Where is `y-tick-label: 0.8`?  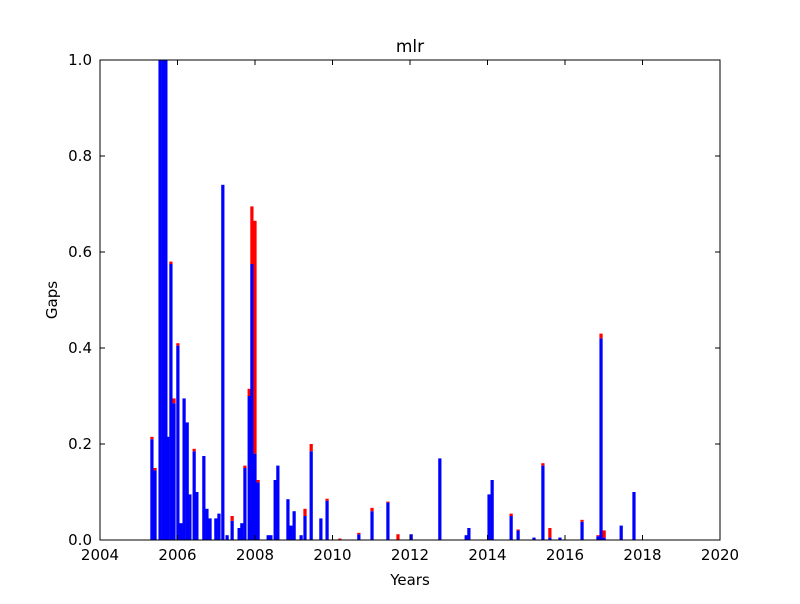 y-tick-label: 0.8 is located at coordinates (80, 156).